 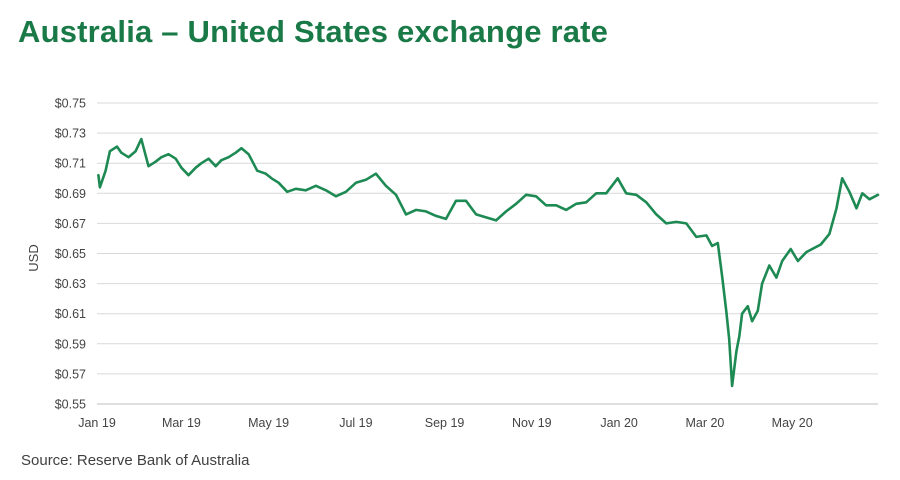 I want to click on x-tick-label: May 20, so click(x=792, y=423).